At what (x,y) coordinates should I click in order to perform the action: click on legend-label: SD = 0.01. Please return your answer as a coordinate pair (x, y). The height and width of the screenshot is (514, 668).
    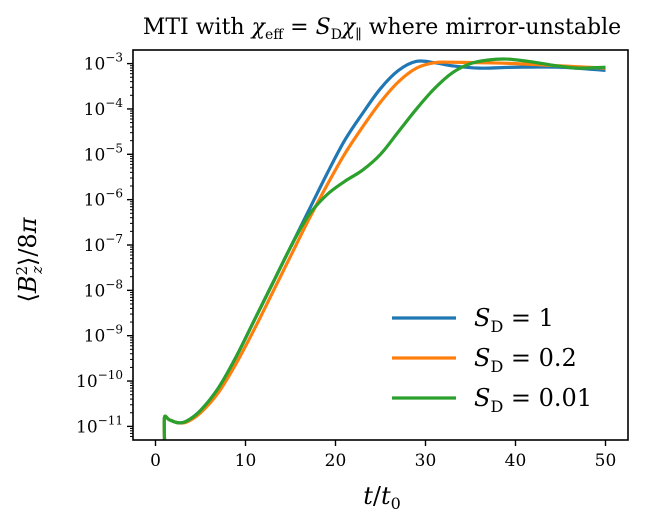
    Looking at the image, I should click on (533, 400).